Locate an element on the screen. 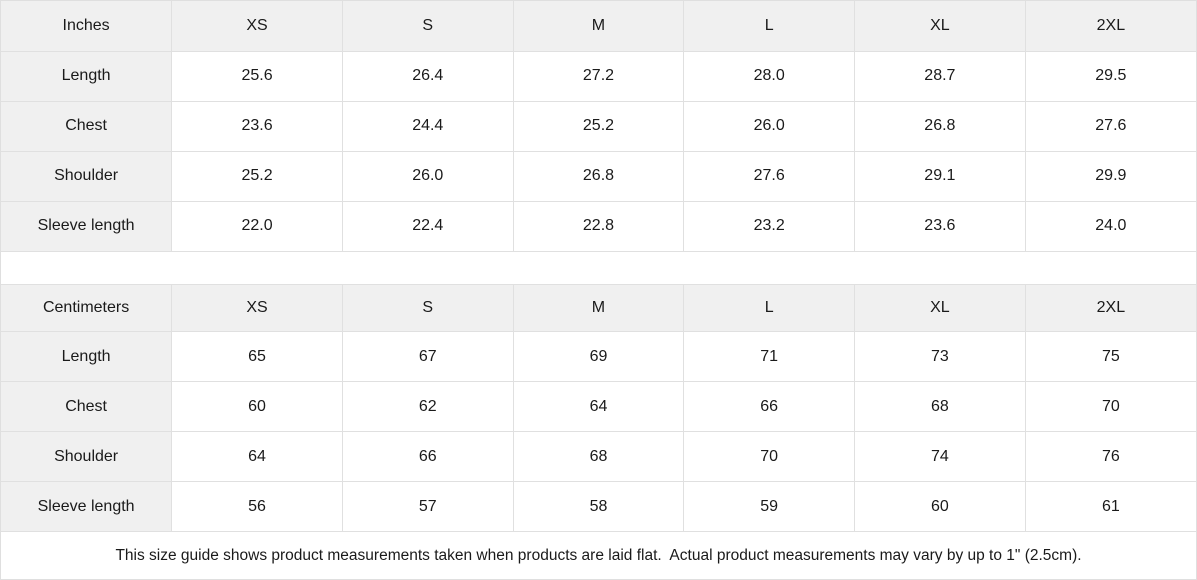 The width and height of the screenshot is (1197, 580). measurement-value: 22.8 is located at coordinates (599, 226).